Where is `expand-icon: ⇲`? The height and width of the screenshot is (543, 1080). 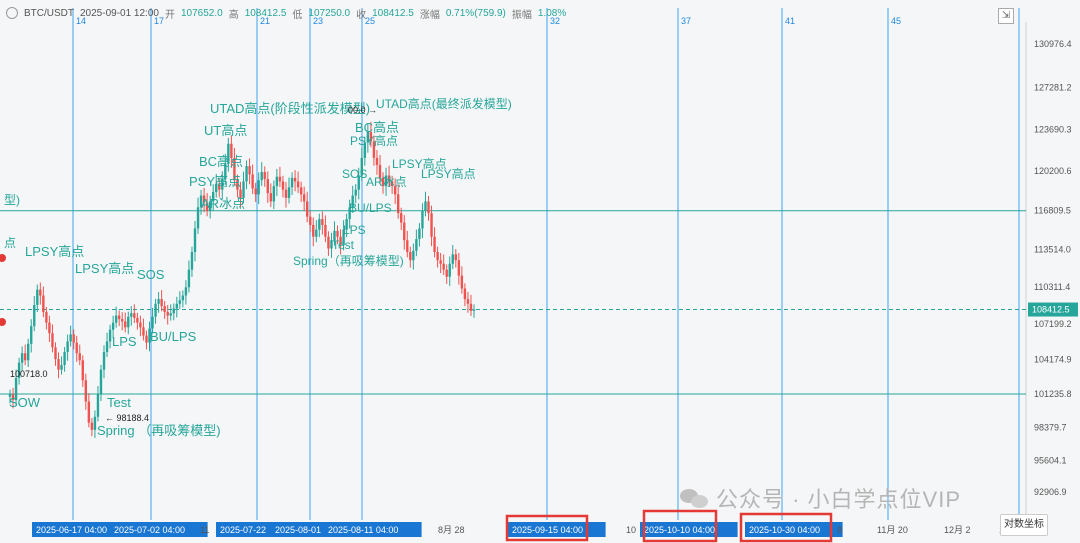
expand-icon: ⇲ is located at coordinates (1006, 16).